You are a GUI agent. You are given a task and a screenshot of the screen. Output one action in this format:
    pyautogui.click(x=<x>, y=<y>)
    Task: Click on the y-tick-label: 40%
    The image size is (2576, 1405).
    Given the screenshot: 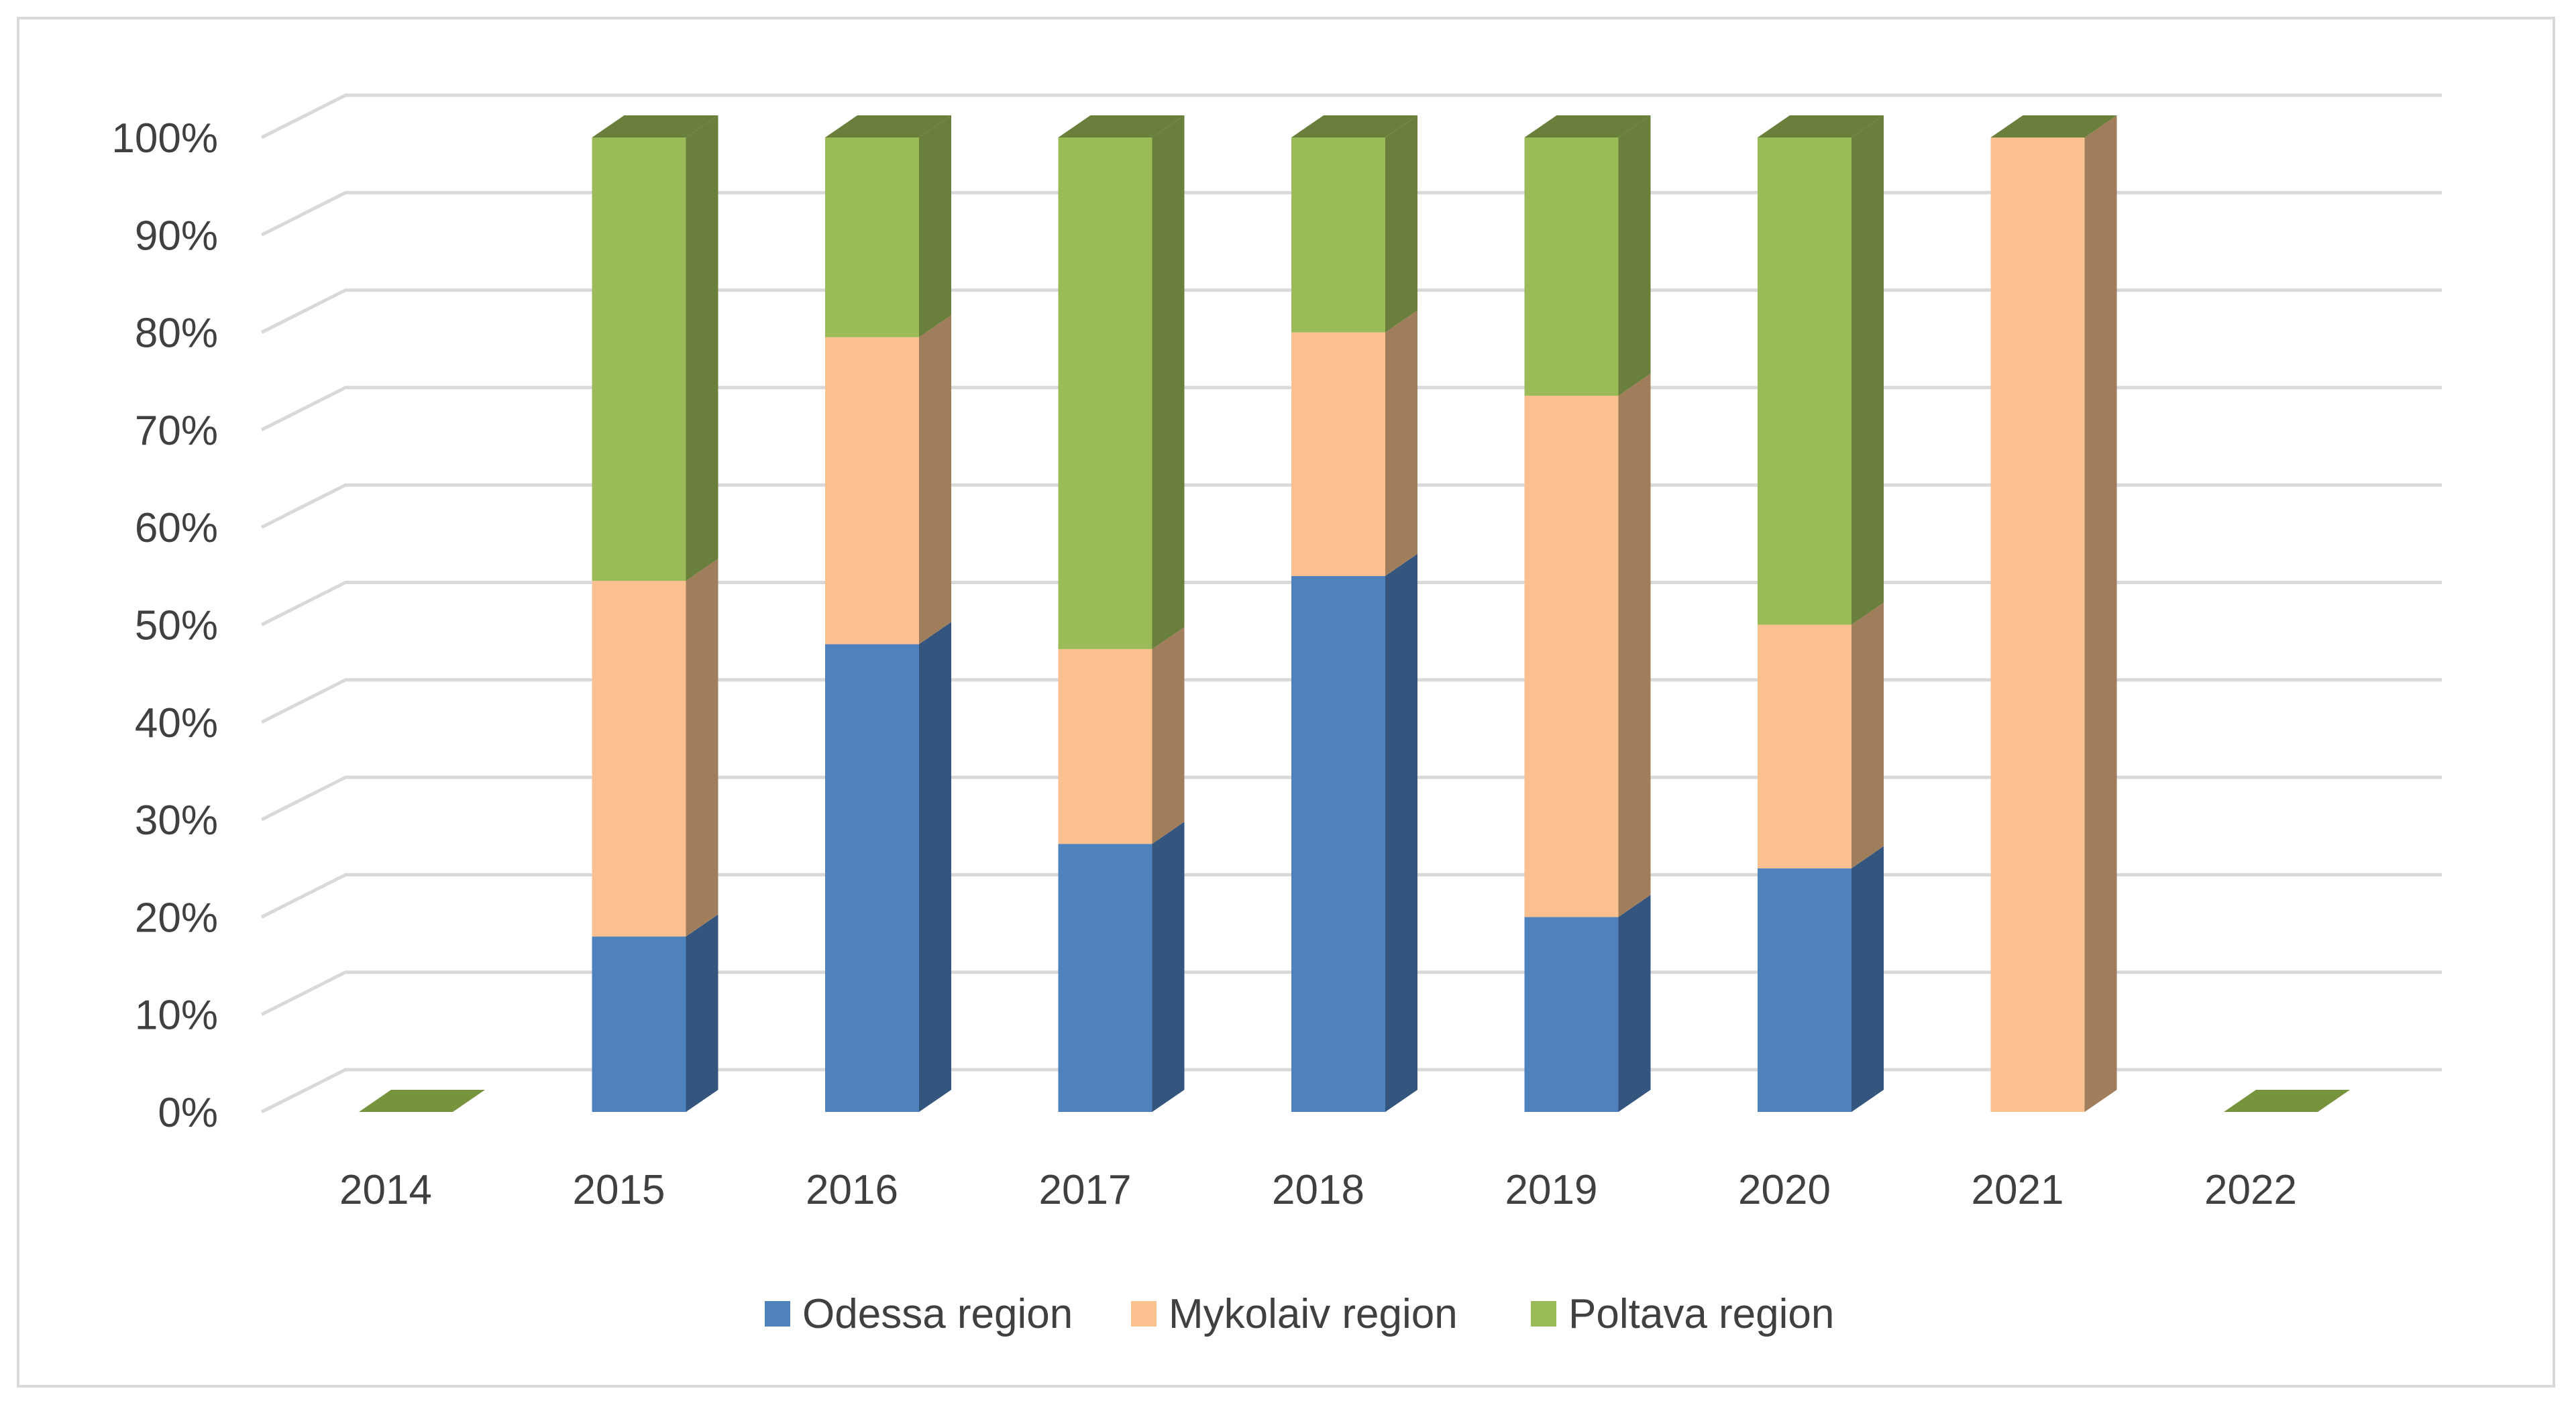 What is the action you would take?
    pyautogui.click(x=176, y=723)
    